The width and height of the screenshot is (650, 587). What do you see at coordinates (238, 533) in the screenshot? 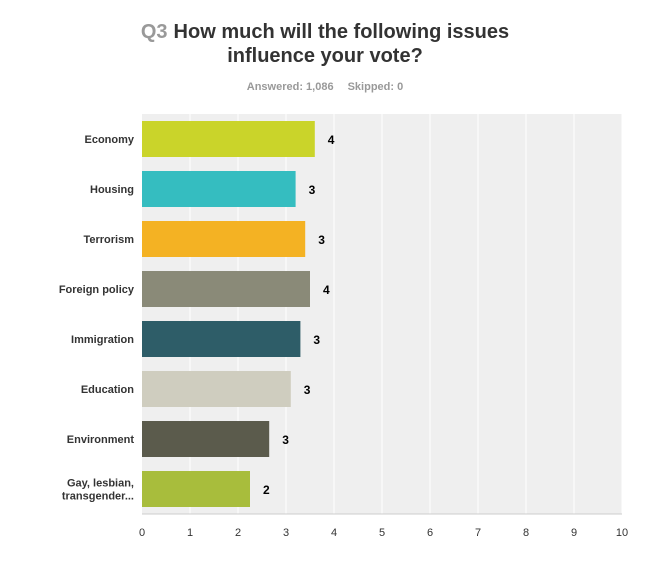
I see `x-tick-label: 2` at bounding box center [238, 533].